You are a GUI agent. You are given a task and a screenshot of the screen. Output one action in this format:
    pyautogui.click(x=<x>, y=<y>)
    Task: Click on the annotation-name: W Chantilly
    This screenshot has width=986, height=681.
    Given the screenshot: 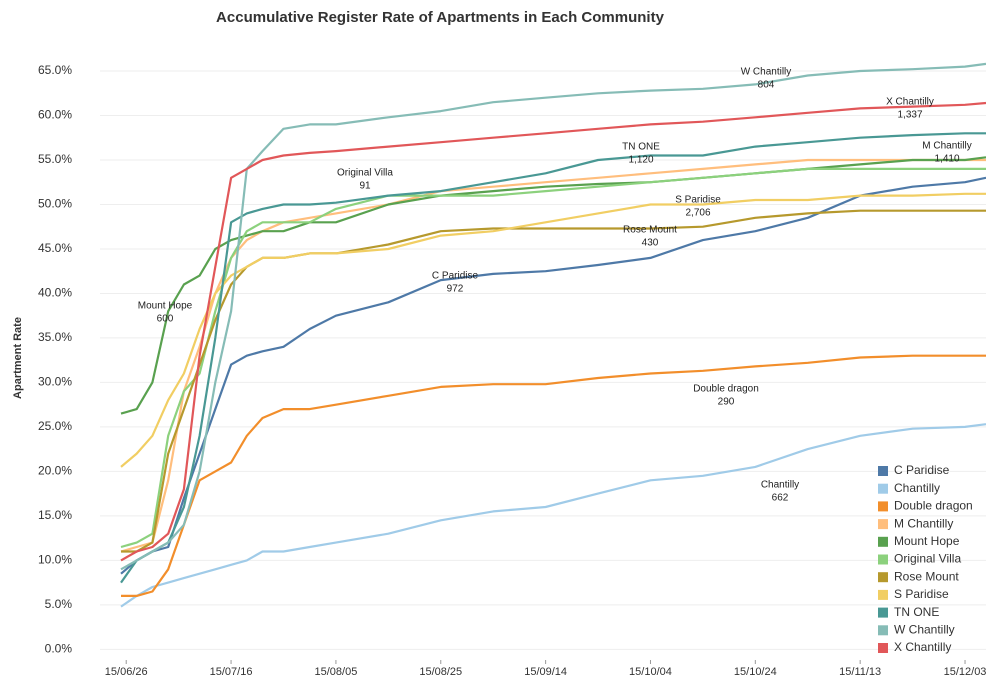 What is the action you would take?
    pyautogui.click(x=766, y=72)
    